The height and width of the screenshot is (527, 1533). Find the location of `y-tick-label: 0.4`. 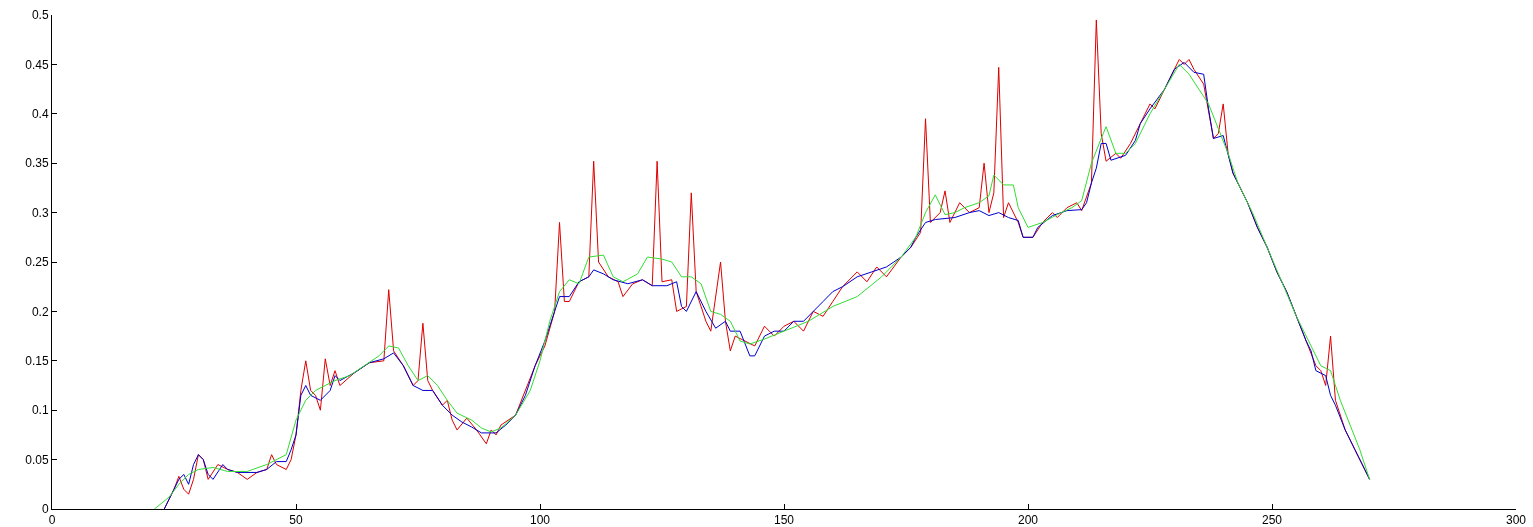

y-tick-label: 0.4 is located at coordinates (40, 114).